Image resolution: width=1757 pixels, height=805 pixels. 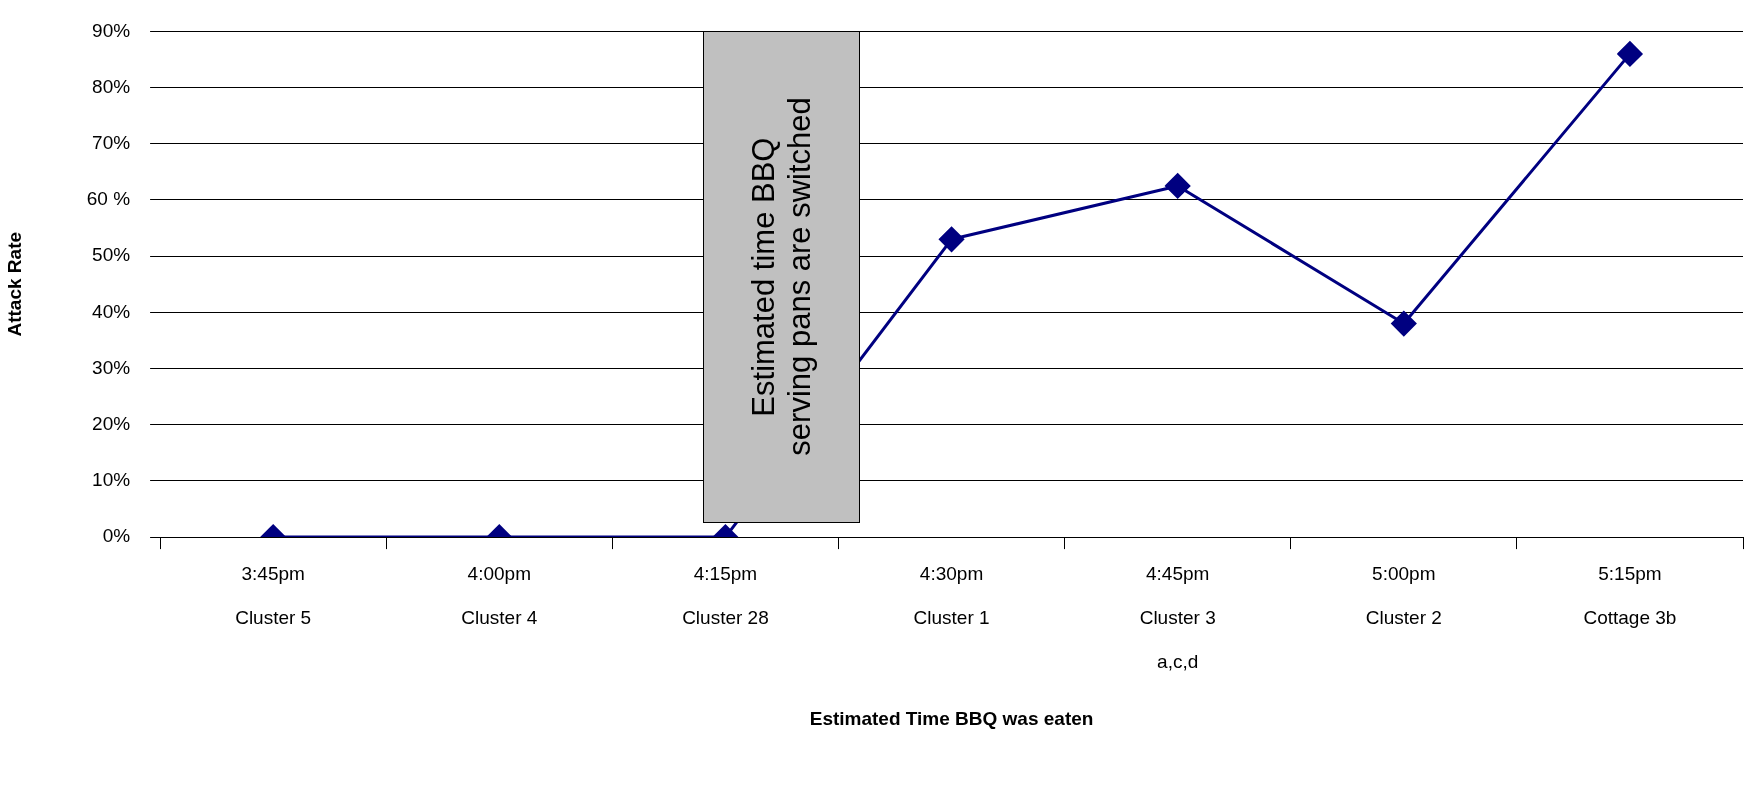 I want to click on annotation: Estimated time BBQ serving pans are switched, so click(x=781, y=278).